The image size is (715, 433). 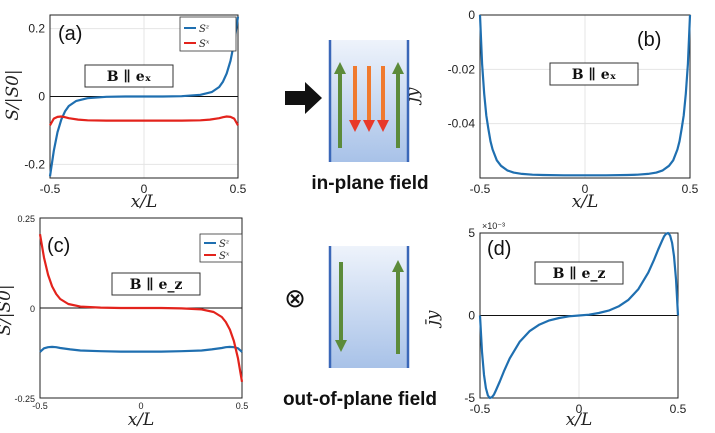 I want to click on y-tick-label: 0.25, so click(x=26, y=219).